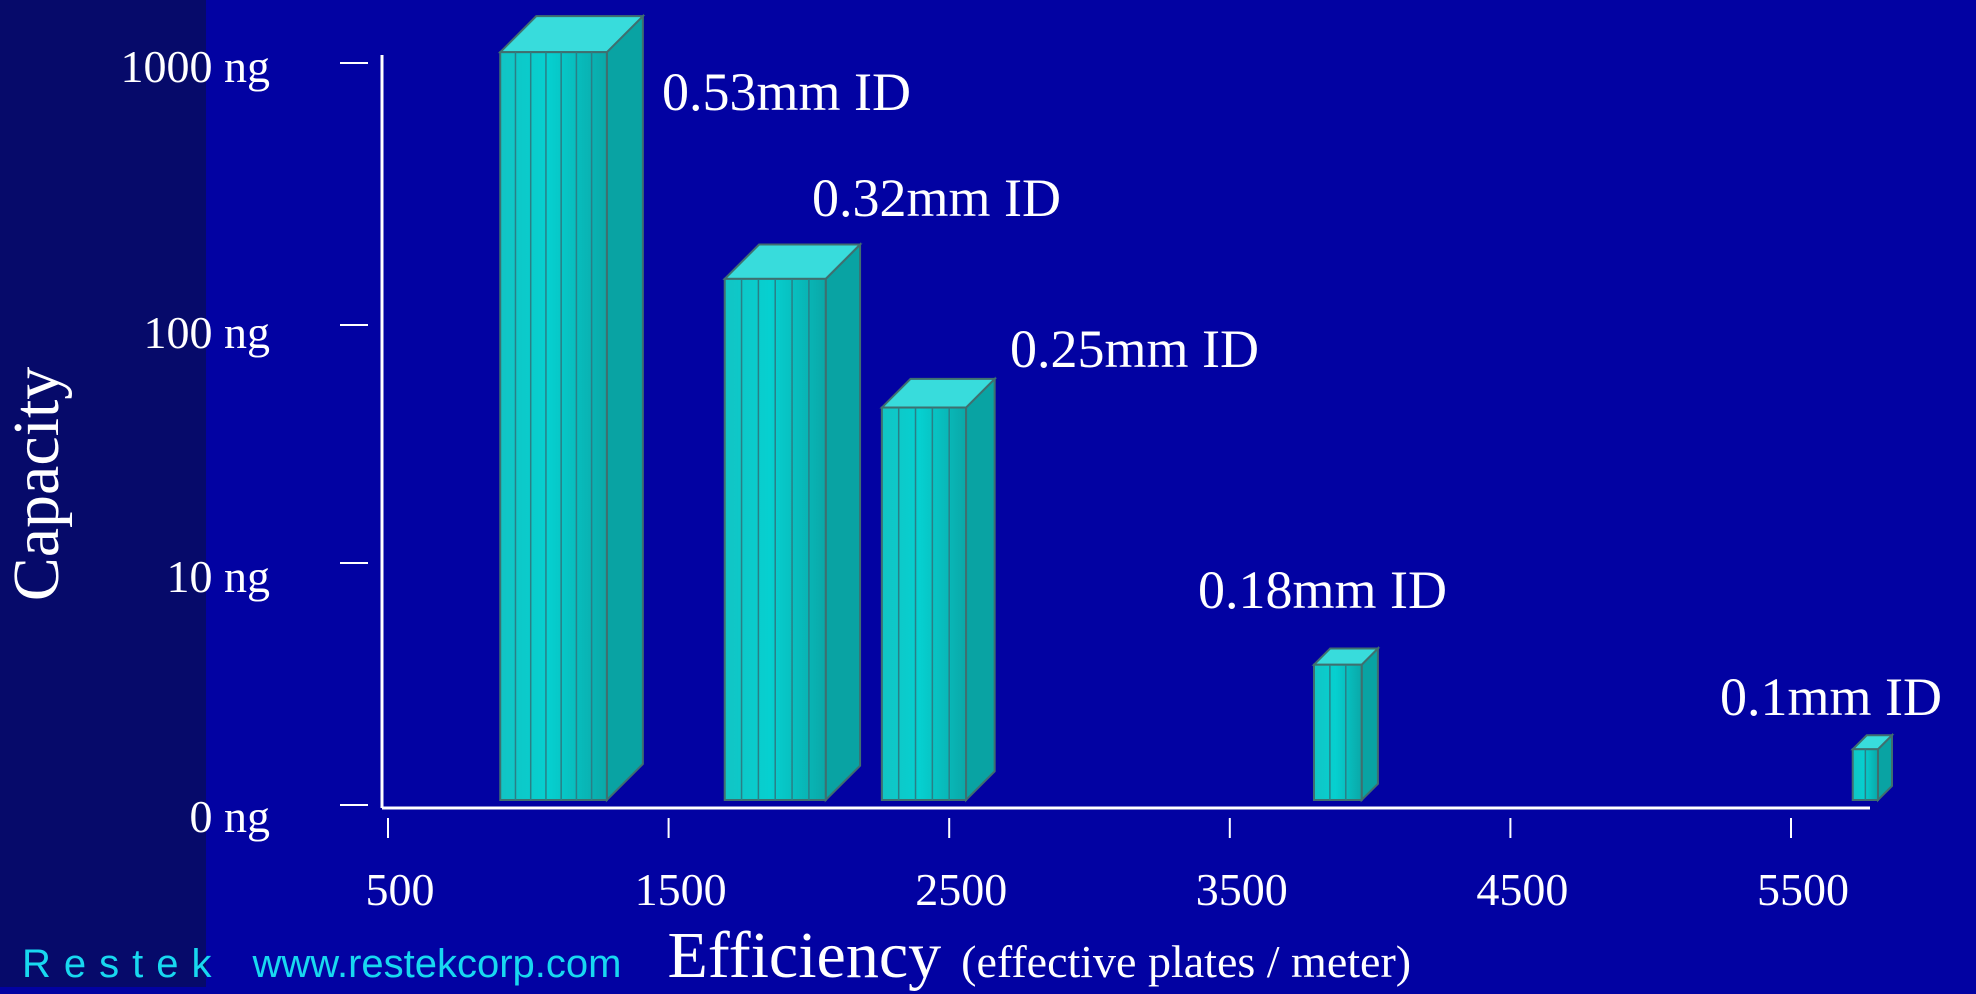  Describe the element at coordinates (1134, 349) in the screenshot. I see `bar-label: 0.25mm ID` at that location.